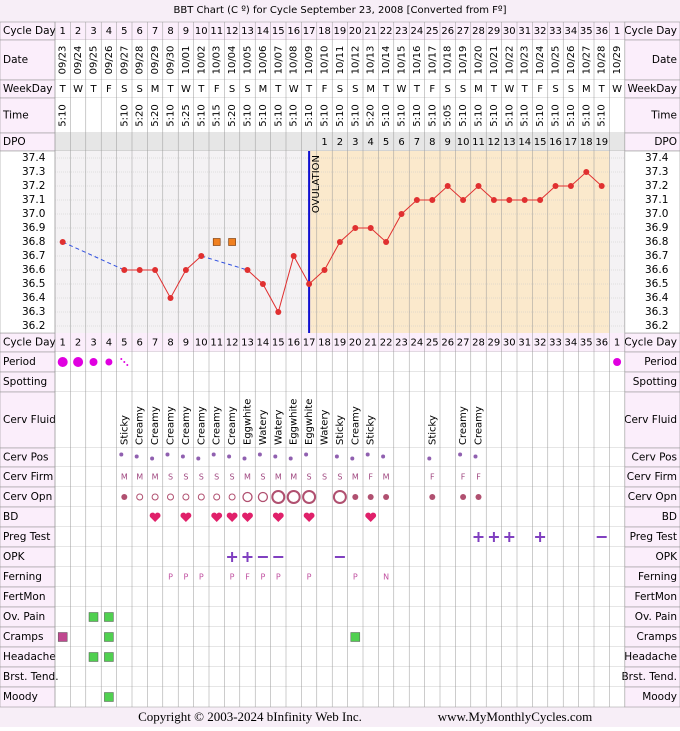  I want to click on cycle-day: 28, so click(478, 31).